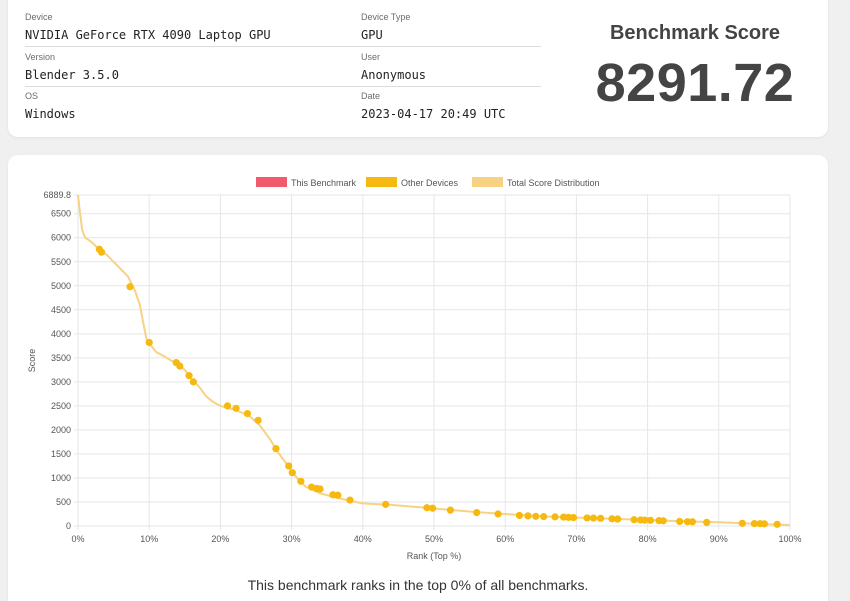  Describe the element at coordinates (451, 69) in the screenshot. I see `user-field: User Anonymous` at that location.